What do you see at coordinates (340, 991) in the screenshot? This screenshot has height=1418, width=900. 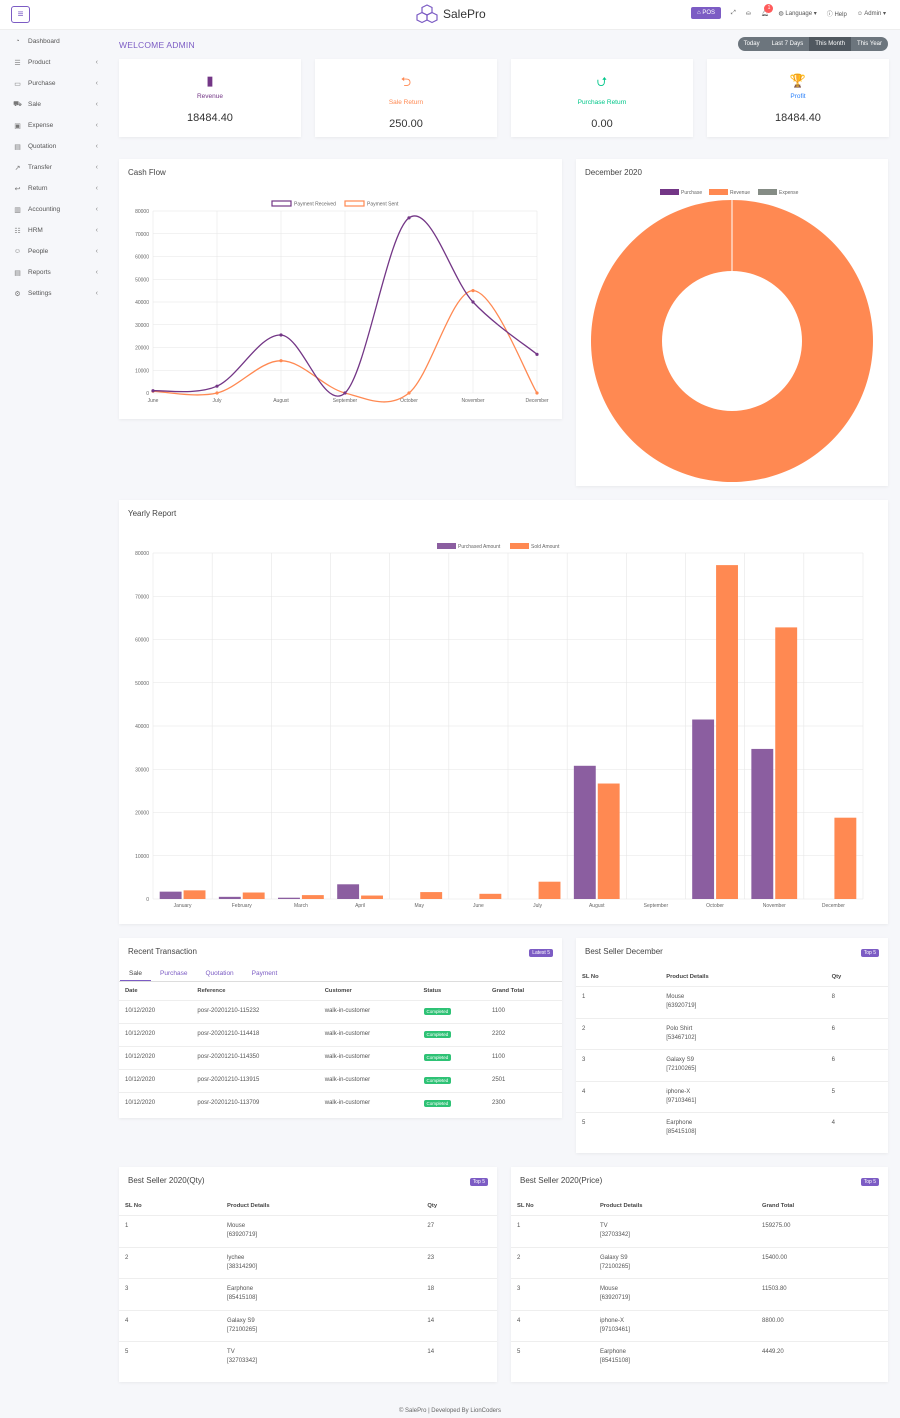 I see `table-header-row: Date Reference Customer Status Grand Total` at bounding box center [340, 991].